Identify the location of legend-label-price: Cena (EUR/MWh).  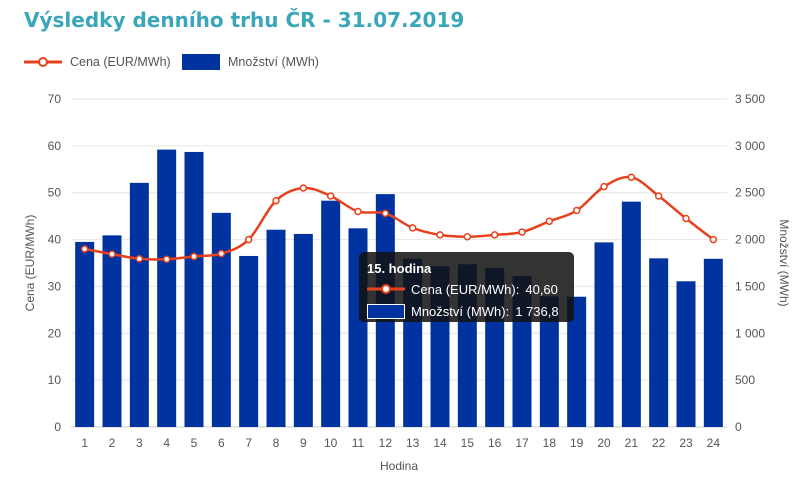
(120, 62).